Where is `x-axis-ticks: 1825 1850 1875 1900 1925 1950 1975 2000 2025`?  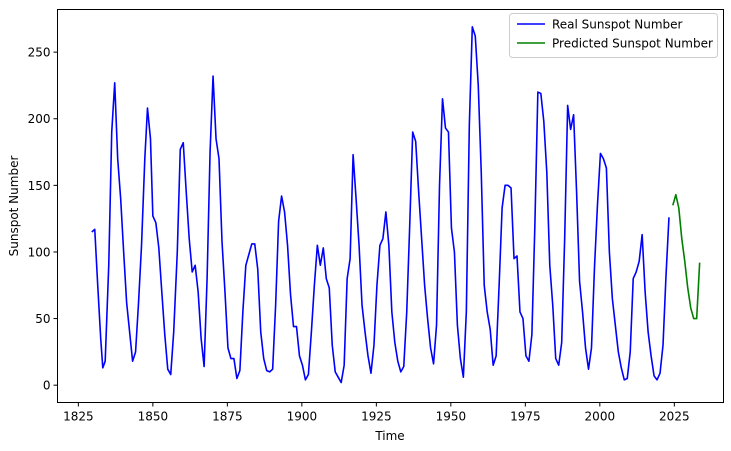
x-axis-ticks: 1825 1850 1875 1900 1925 1950 1975 2000 2025 is located at coordinates (376, 413).